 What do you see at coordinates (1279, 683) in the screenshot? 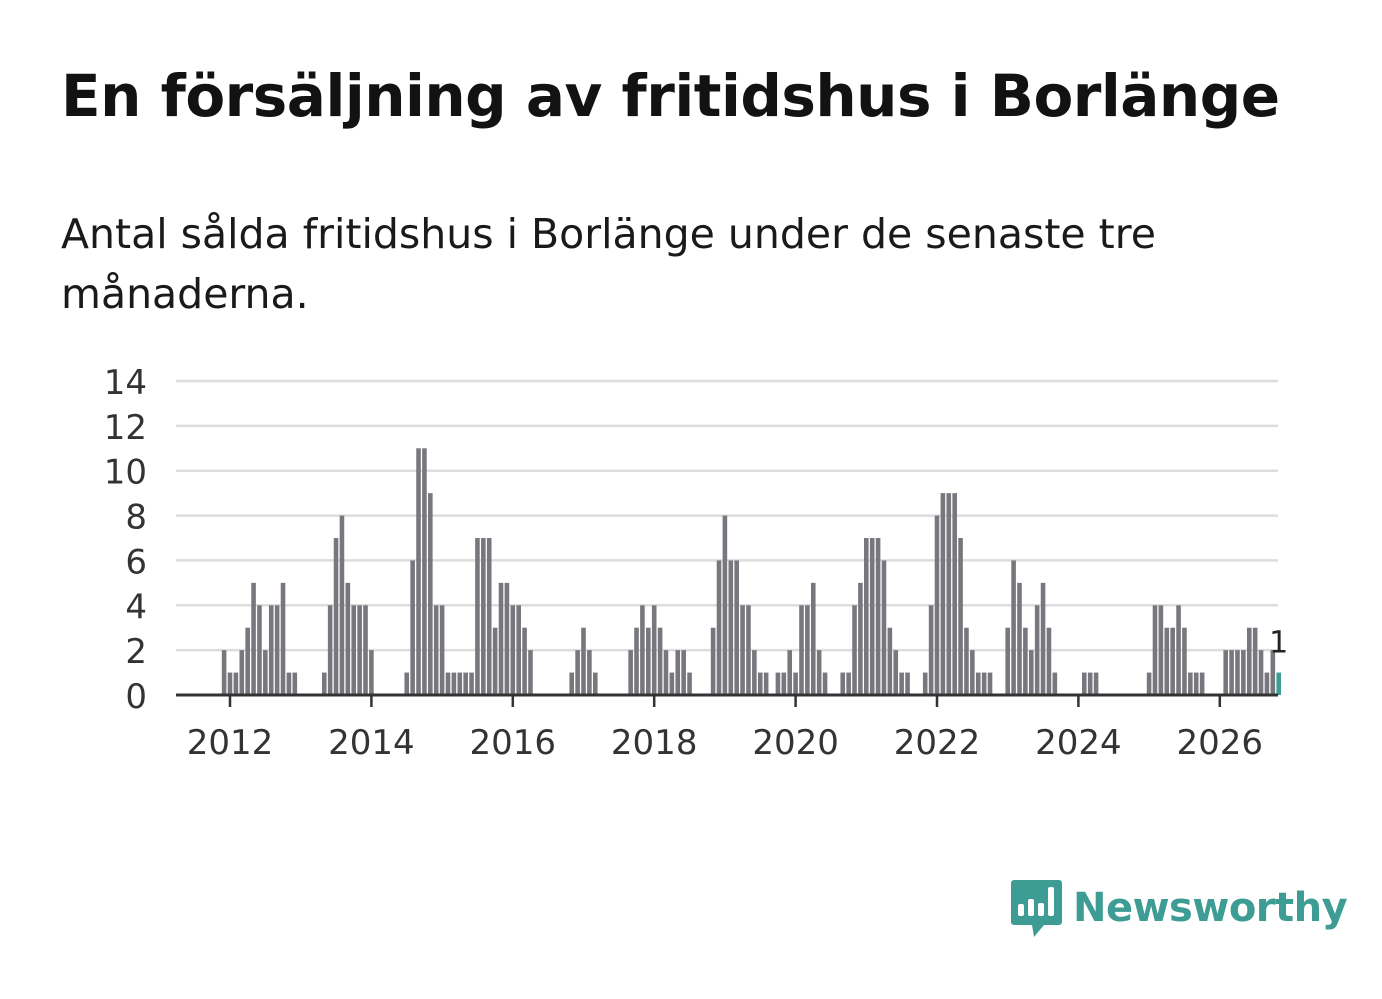
I see `bar-latest` at bounding box center [1279, 683].